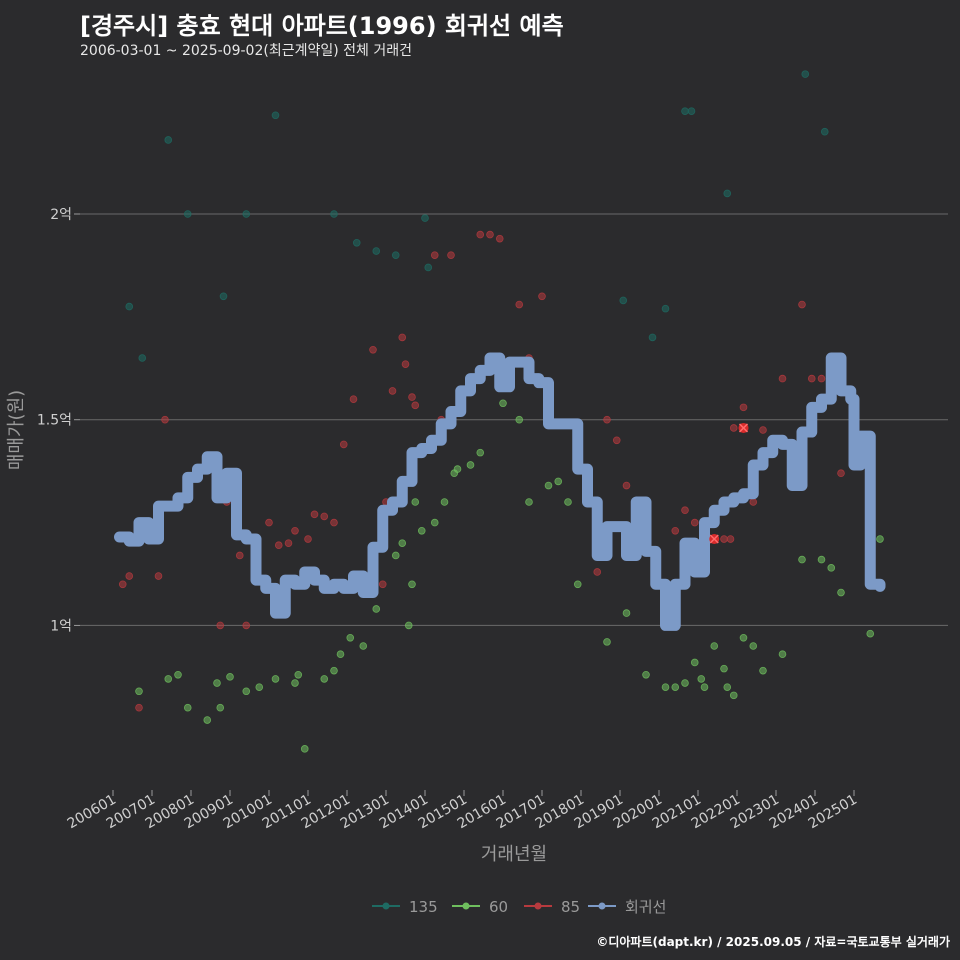 The image size is (960, 960). I want to click on y-axis-ticks: 1억 1.5억 2억, so click(58, 420).